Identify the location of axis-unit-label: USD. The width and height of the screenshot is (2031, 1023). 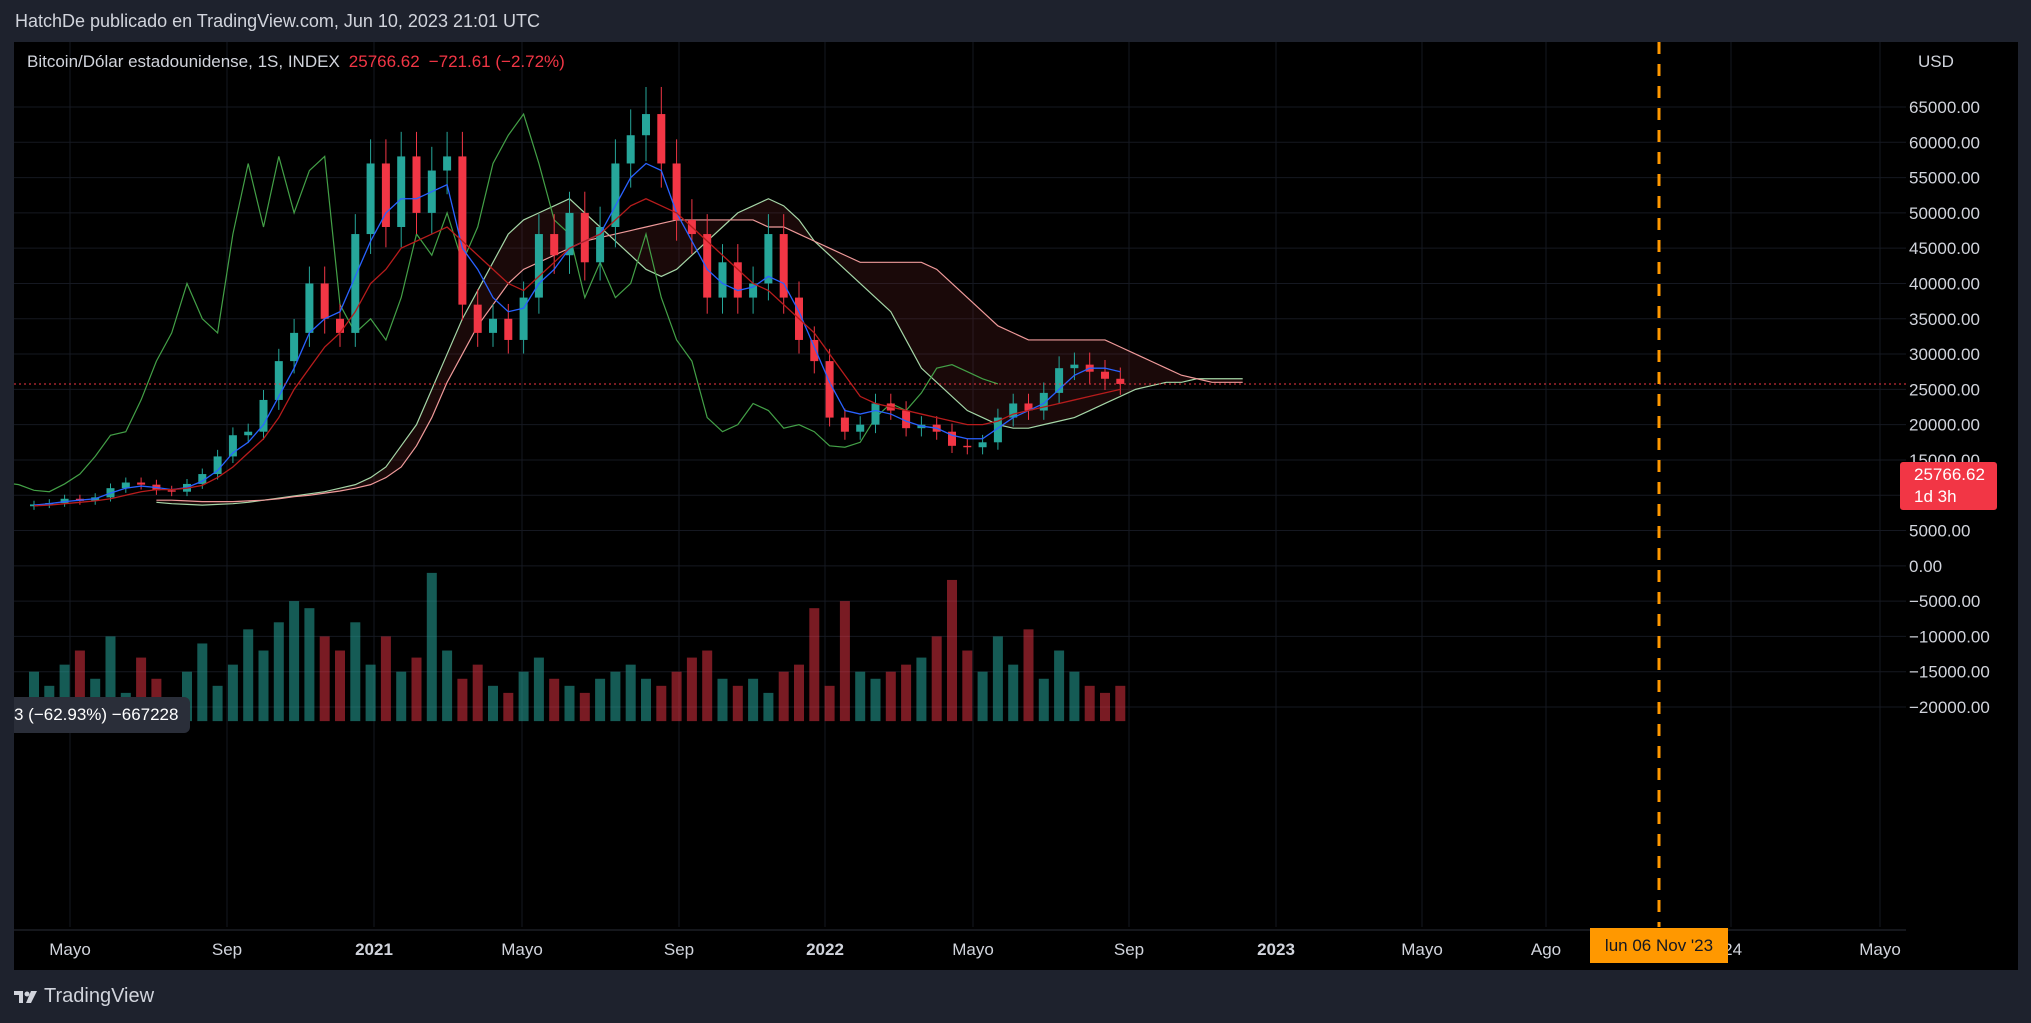
(1936, 61).